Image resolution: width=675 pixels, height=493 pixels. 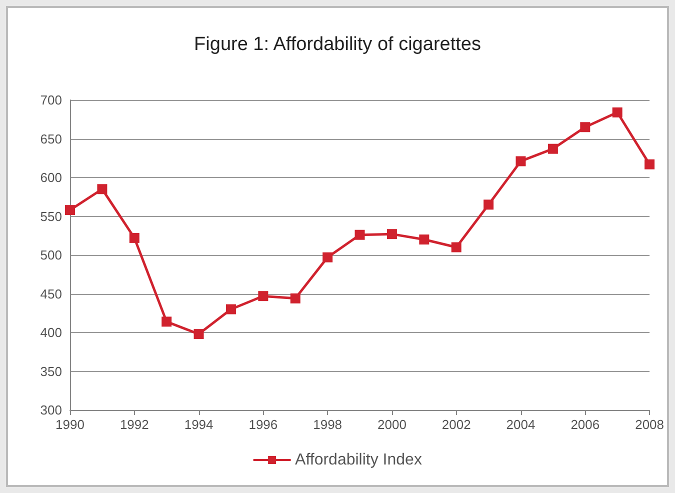 I want to click on y-tick-label: 700, so click(x=51, y=100).